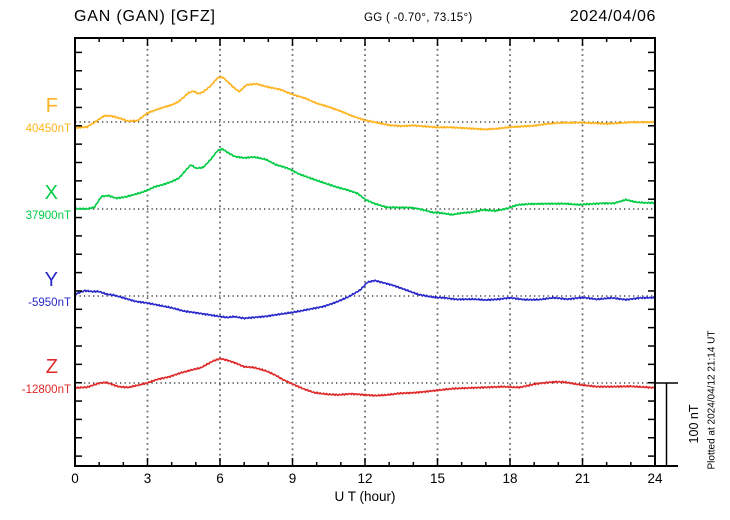 This screenshot has width=730, height=520. I want to click on series-baseline-value-Z: -12800nT, so click(46, 390).